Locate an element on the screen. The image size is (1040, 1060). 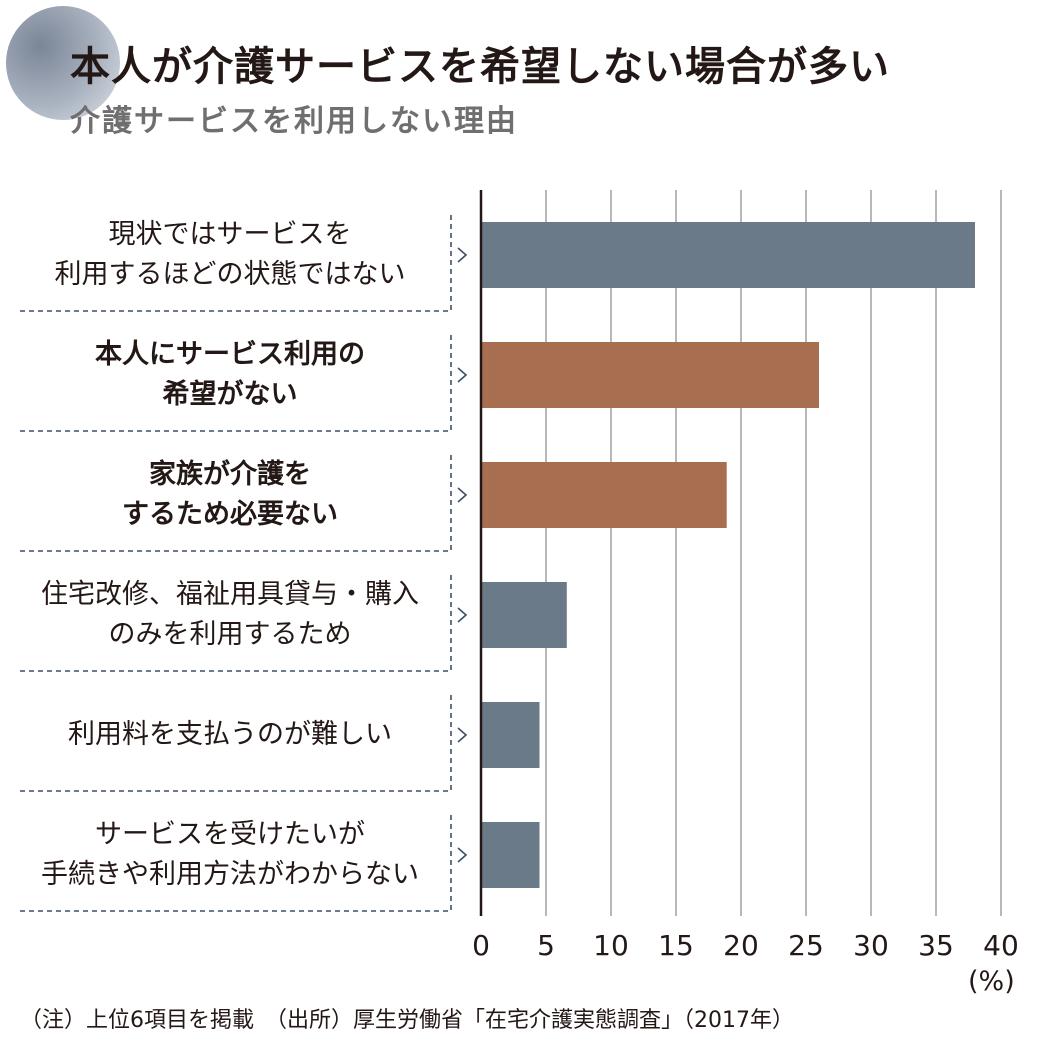
x-tick-label: 35 is located at coordinates (936, 945).